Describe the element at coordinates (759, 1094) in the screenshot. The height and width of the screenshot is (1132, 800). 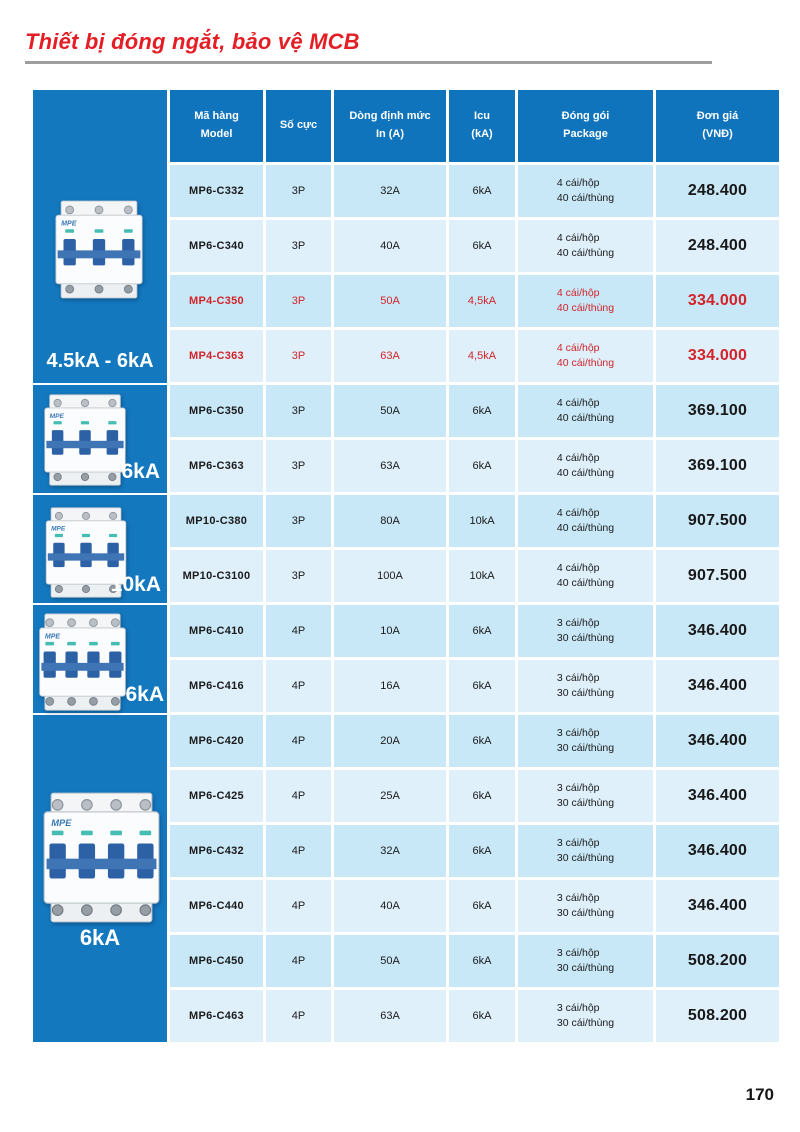
I see `page-number: 170` at that location.